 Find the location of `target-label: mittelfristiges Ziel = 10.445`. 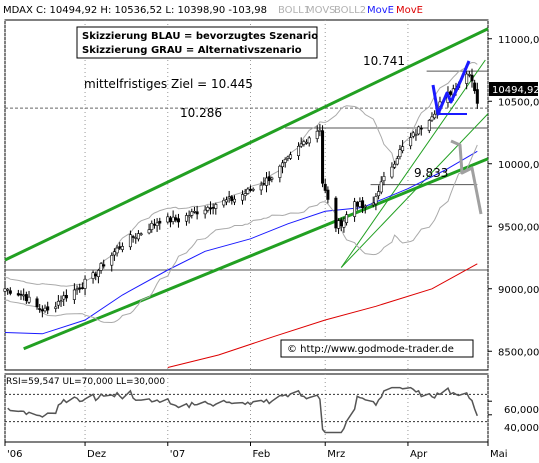

target-label: mittelfristiges Ziel = 10.445 is located at coordinates (168, 84).